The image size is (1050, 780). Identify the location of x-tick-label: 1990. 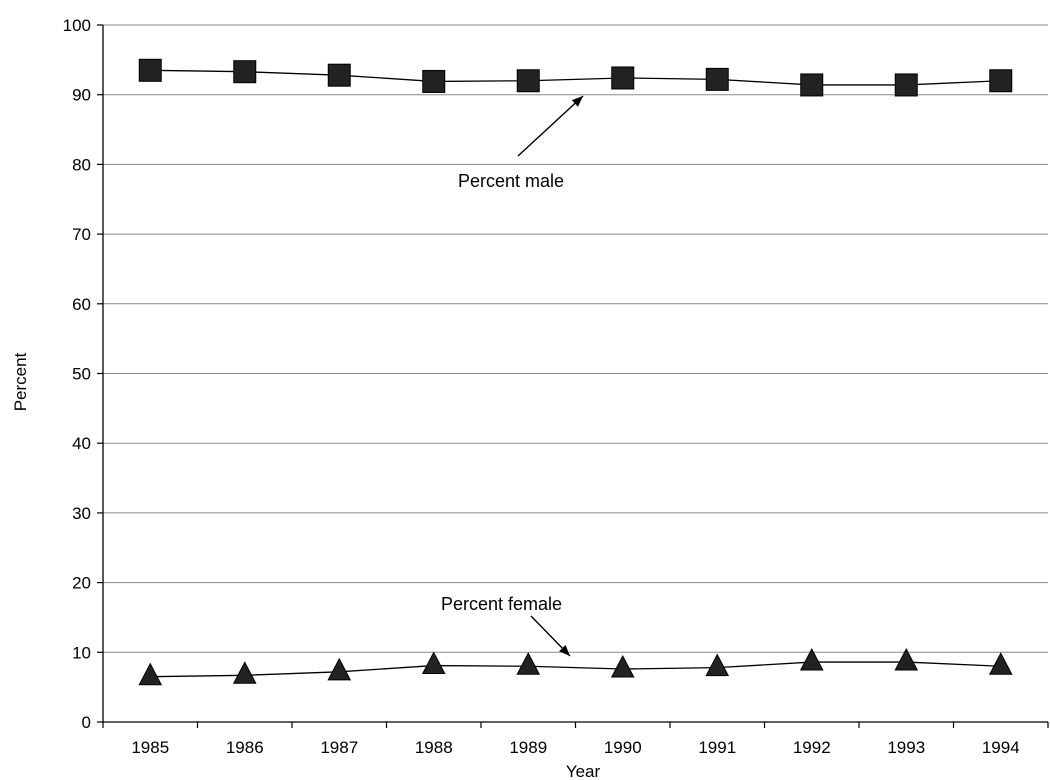
(623, 747).